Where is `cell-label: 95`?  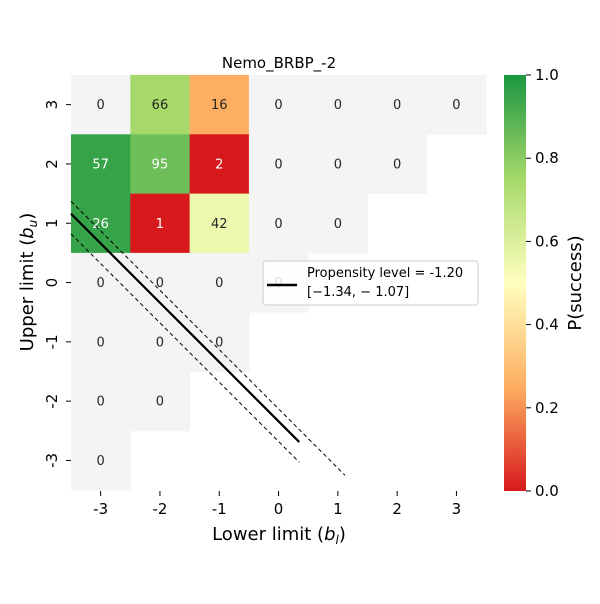
cell-label: 95 is located at coordinates (160, 164).